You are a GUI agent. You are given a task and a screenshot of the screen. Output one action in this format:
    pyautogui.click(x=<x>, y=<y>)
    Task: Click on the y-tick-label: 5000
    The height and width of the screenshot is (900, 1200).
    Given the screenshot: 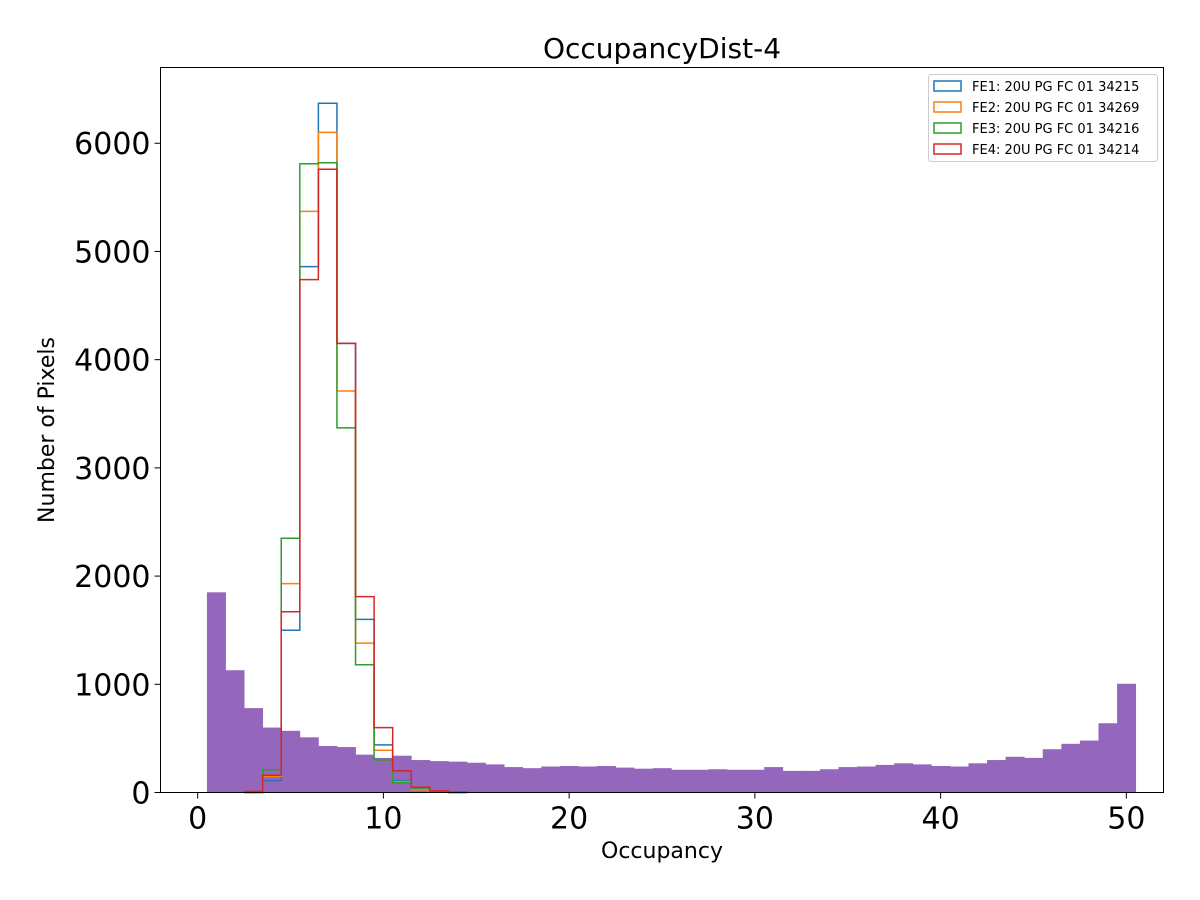 What is the action you would take?
    pyautogui.click(x=112, y=252)
    